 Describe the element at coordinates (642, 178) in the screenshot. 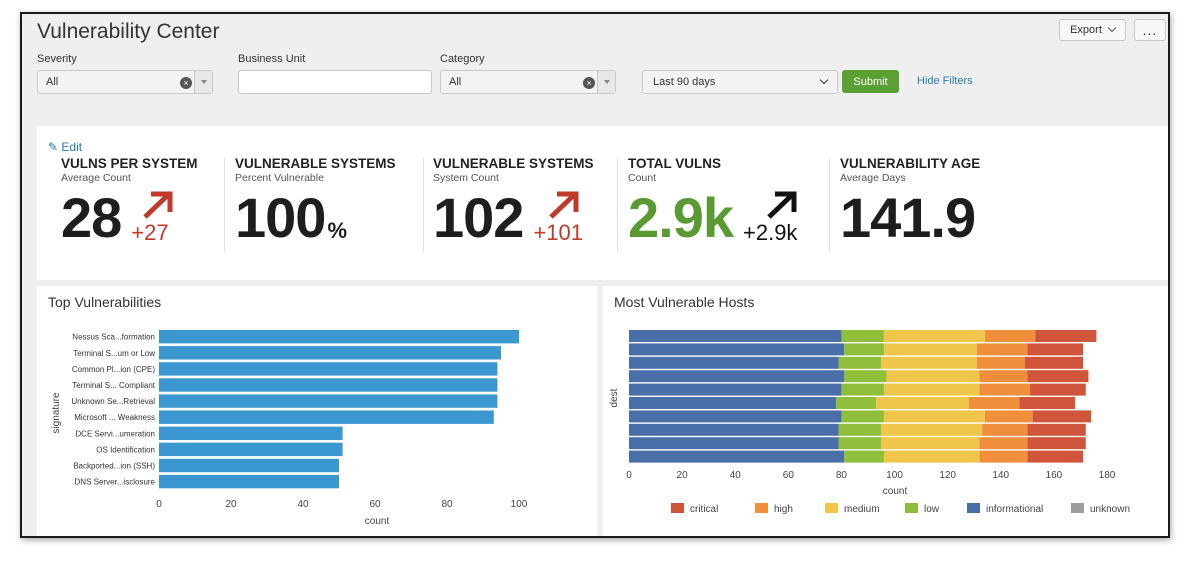

I see `kpi-subtitle: Count` at that location.